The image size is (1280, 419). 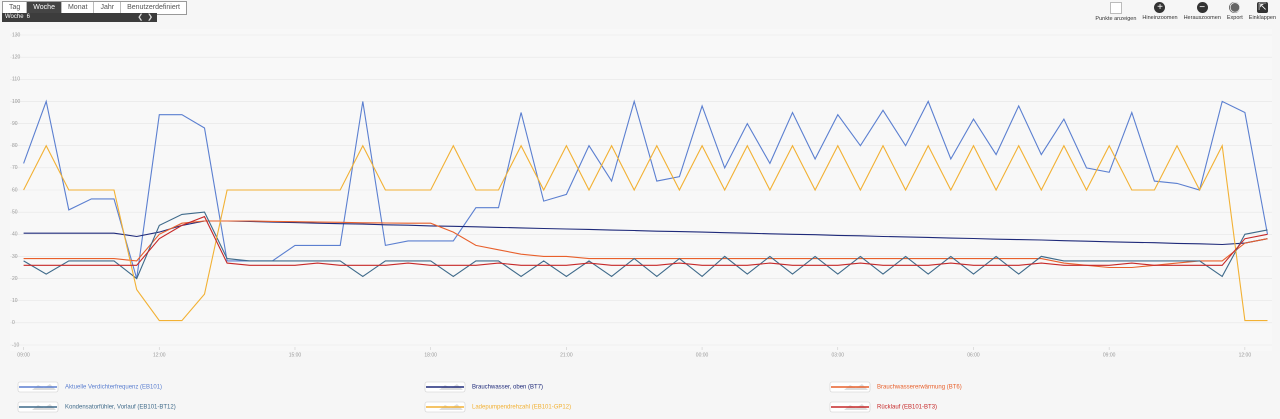 I want to click on action: Punkte anzeigen, so click(x=1115, y=12).